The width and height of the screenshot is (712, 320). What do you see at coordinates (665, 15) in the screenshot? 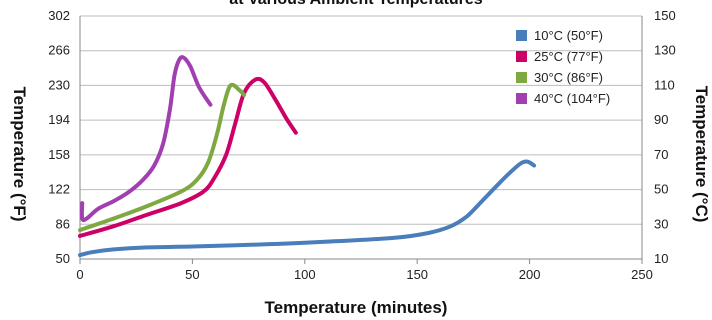
I see `y-tick-label-right: 150` at bounding box center [665, 15].